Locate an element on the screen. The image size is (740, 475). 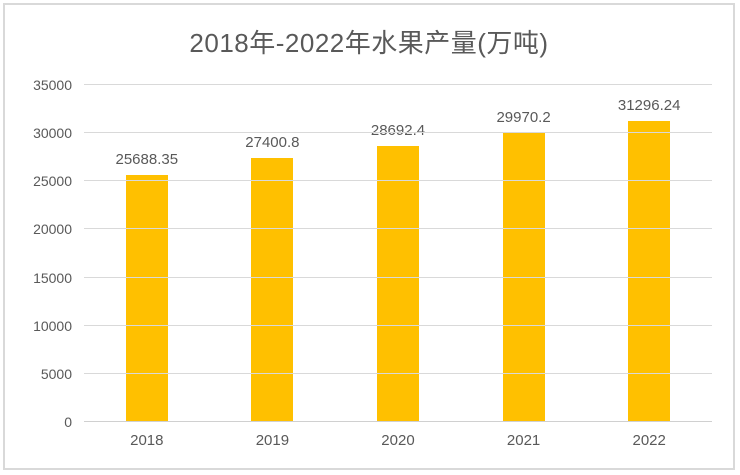
data-label-2018: 25688.35 is located at coordinates (147, 159).